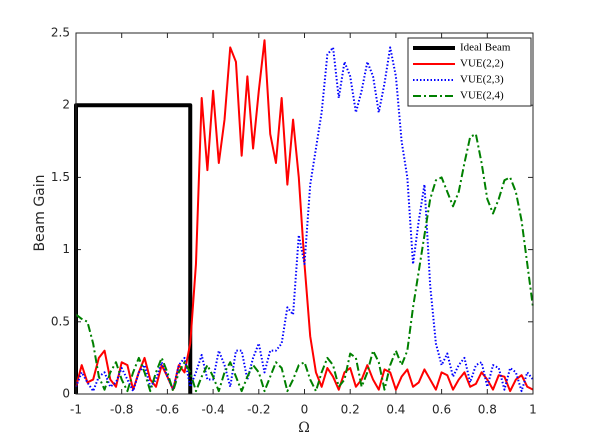 This screenshot has height=442, width=589. Describe the element at coordinates (350, 410) in the screenshot. I see `x-tick-label: 0.2` at that location.